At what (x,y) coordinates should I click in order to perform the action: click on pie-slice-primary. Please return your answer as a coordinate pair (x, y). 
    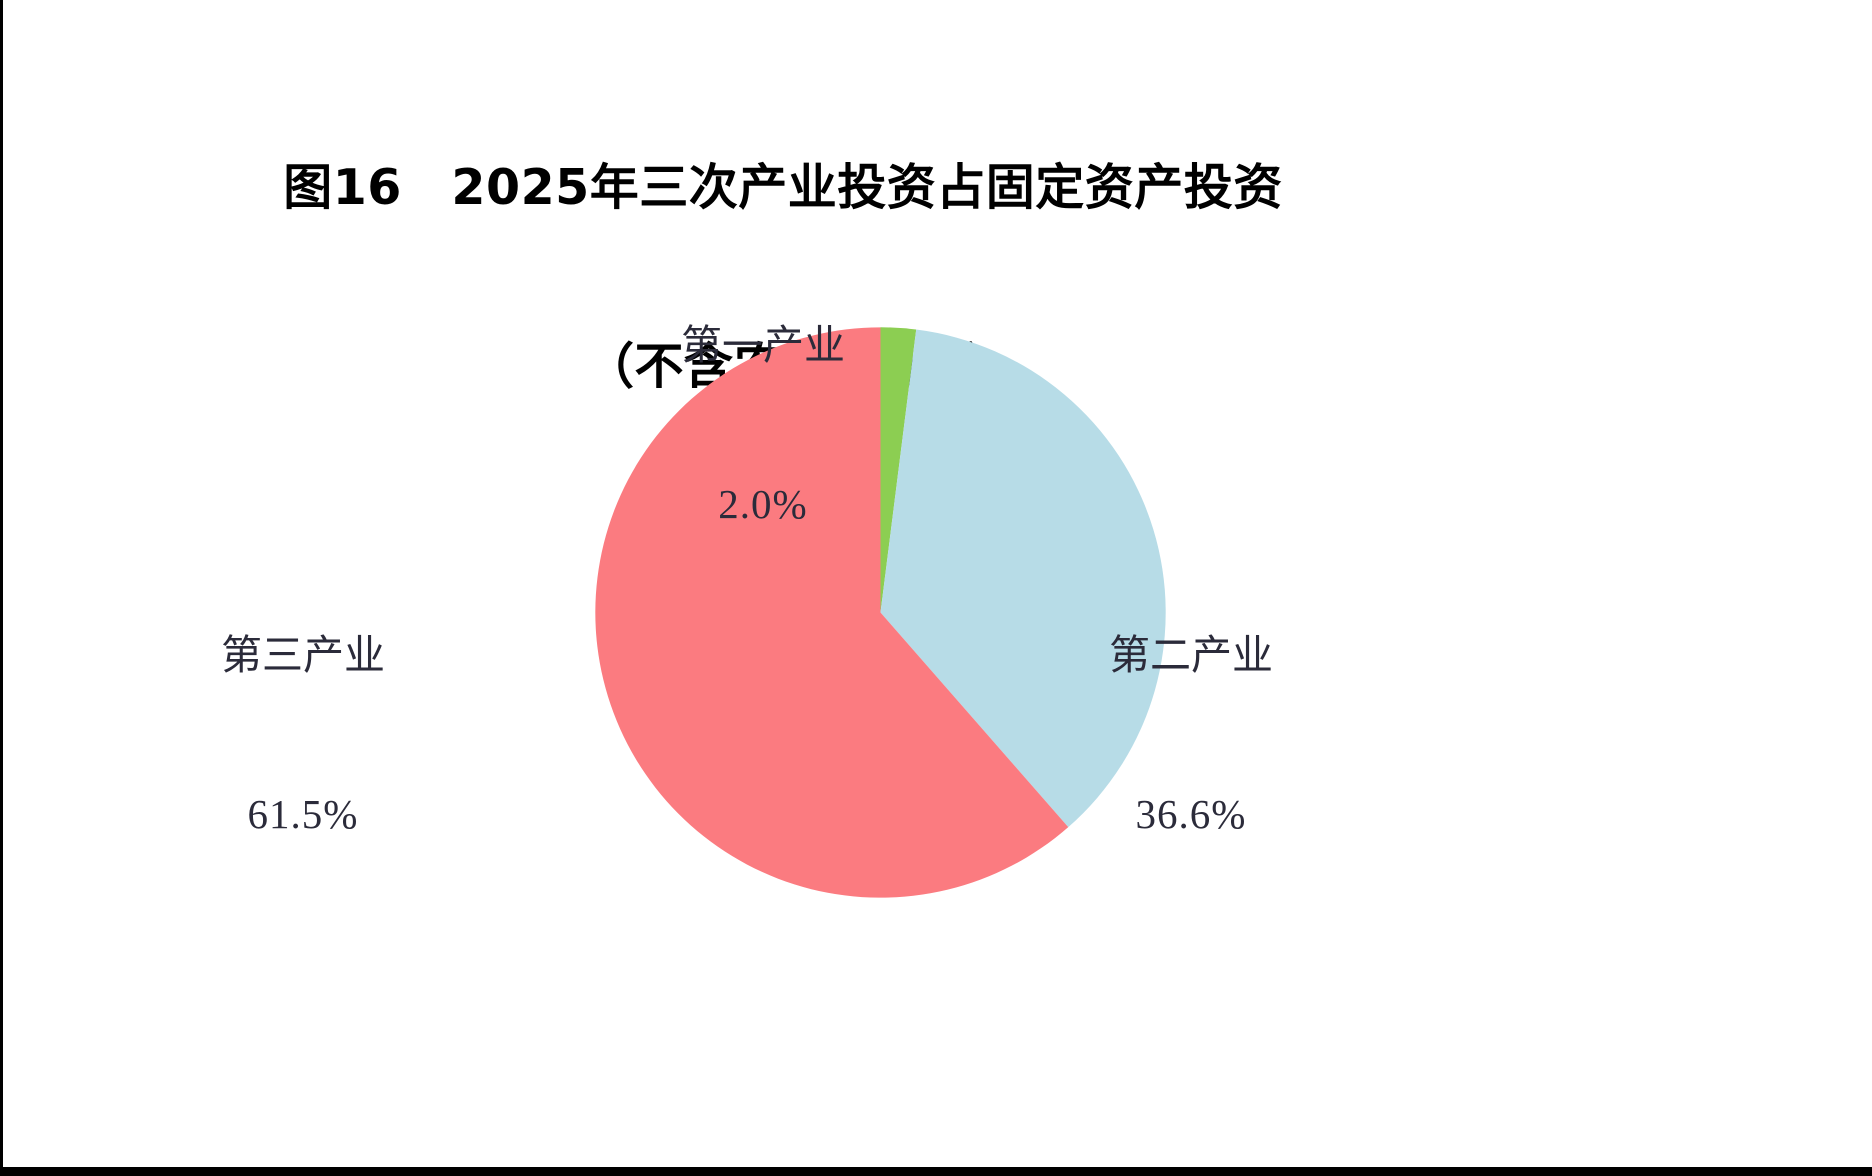
    Looking at the image, I should click on (898, 470).